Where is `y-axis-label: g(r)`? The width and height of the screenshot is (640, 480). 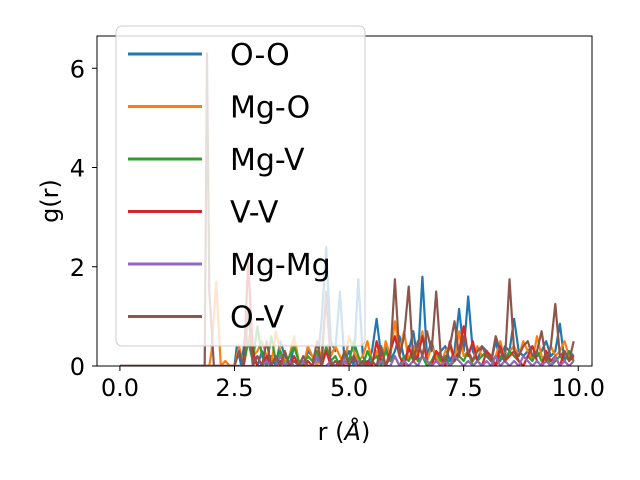
y-axis-label: g(r) is located at coordinates (50, 201).